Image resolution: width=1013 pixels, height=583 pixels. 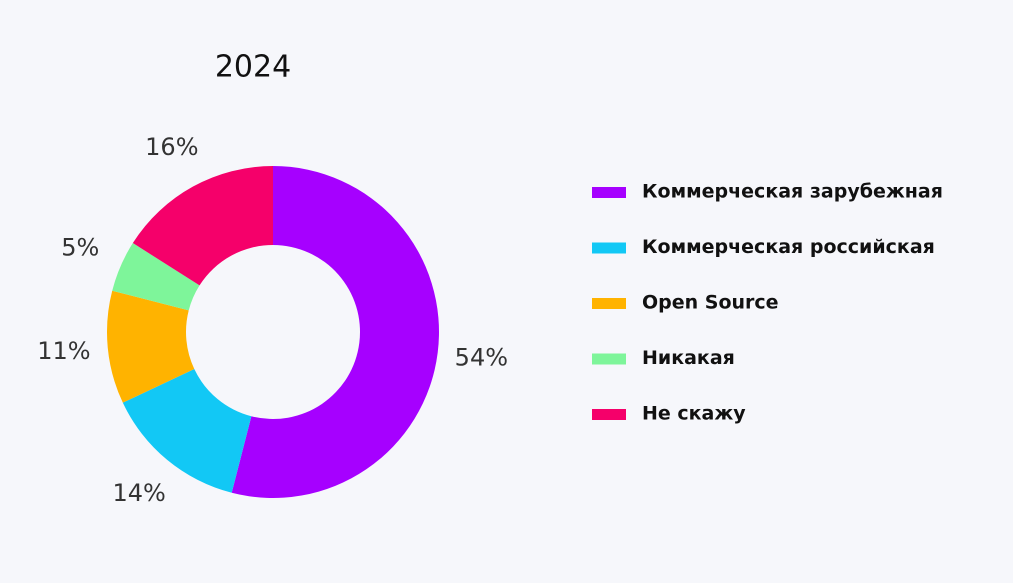 What do you see at coordinates (710, 303) in the screenshot?
I see `legend-label: Open Source` at bounding box center [710, 303].